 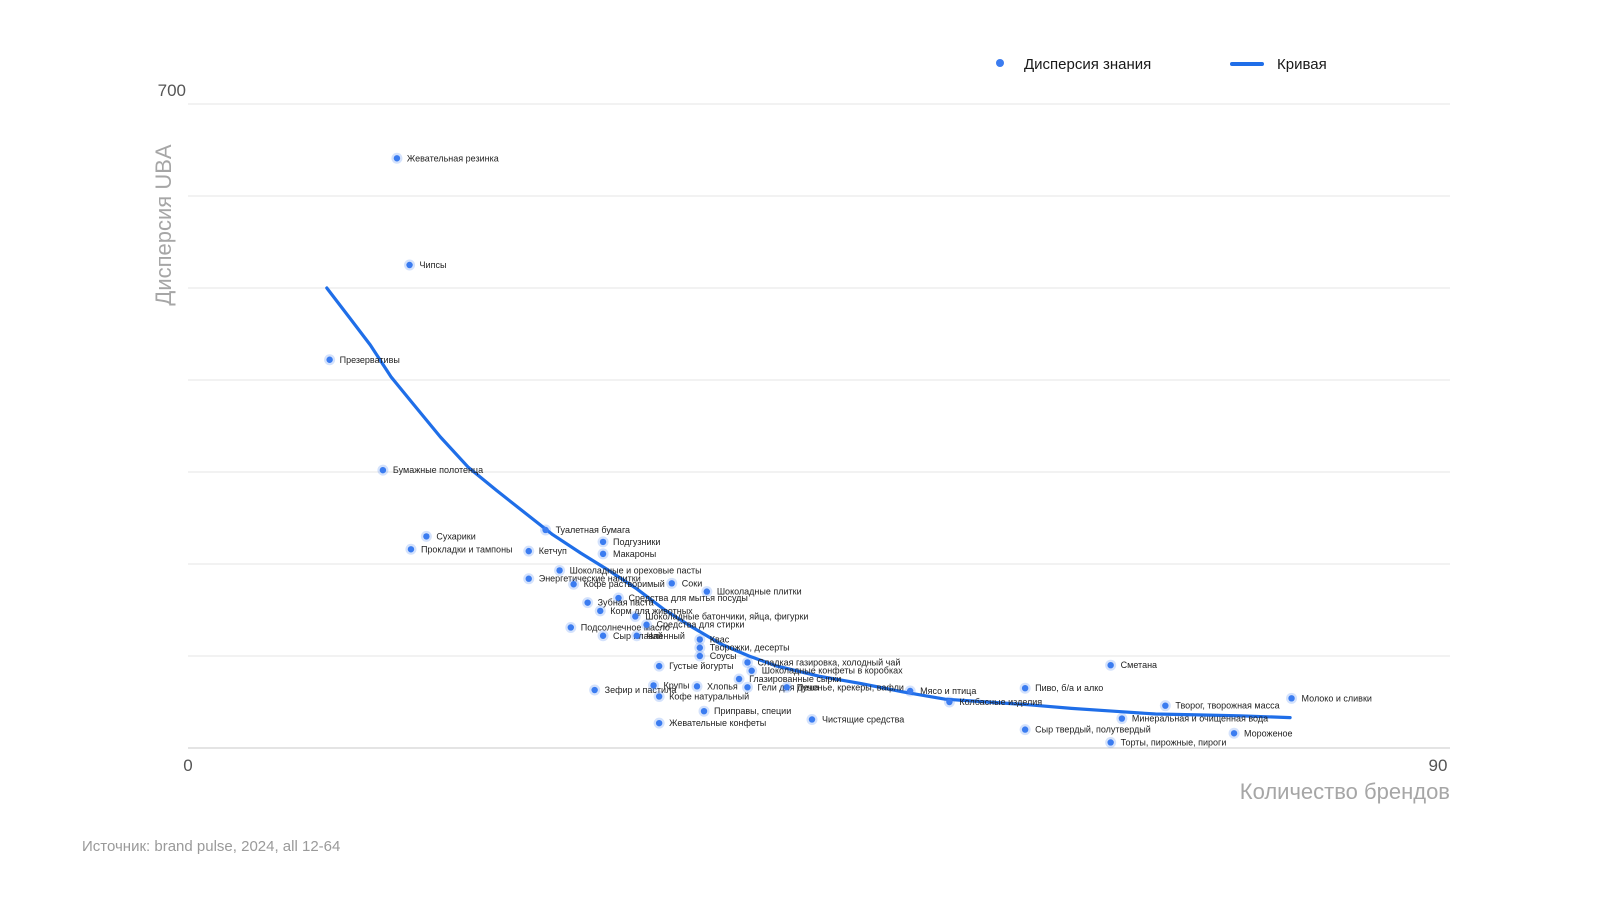 I want to click on data-point-label: Сухарики, so click(x=455, y=536).